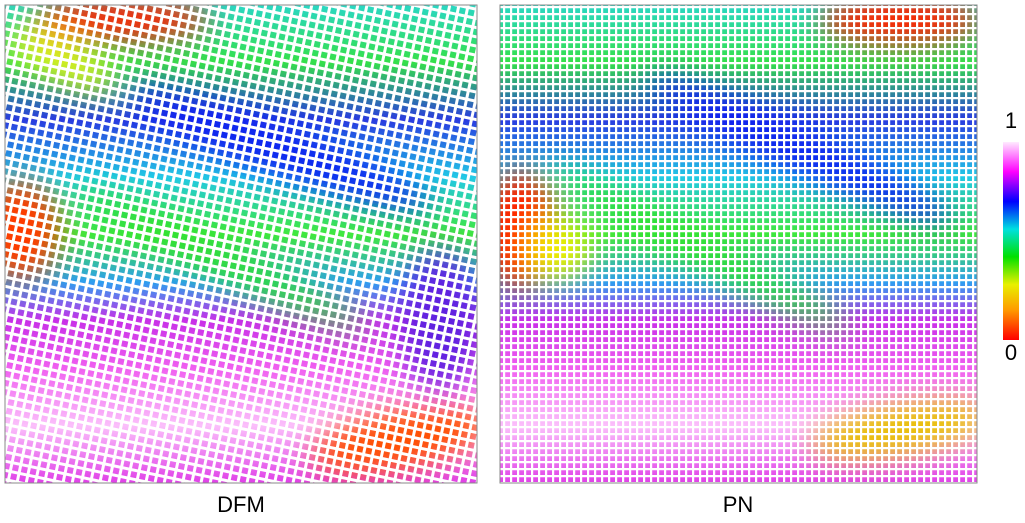 The width and height of the screenshot is (1025, 523). What do you see at coordinates (738, 504) in the screenshot?
I see `panel-label: PN` at bounding box center [738, 504].